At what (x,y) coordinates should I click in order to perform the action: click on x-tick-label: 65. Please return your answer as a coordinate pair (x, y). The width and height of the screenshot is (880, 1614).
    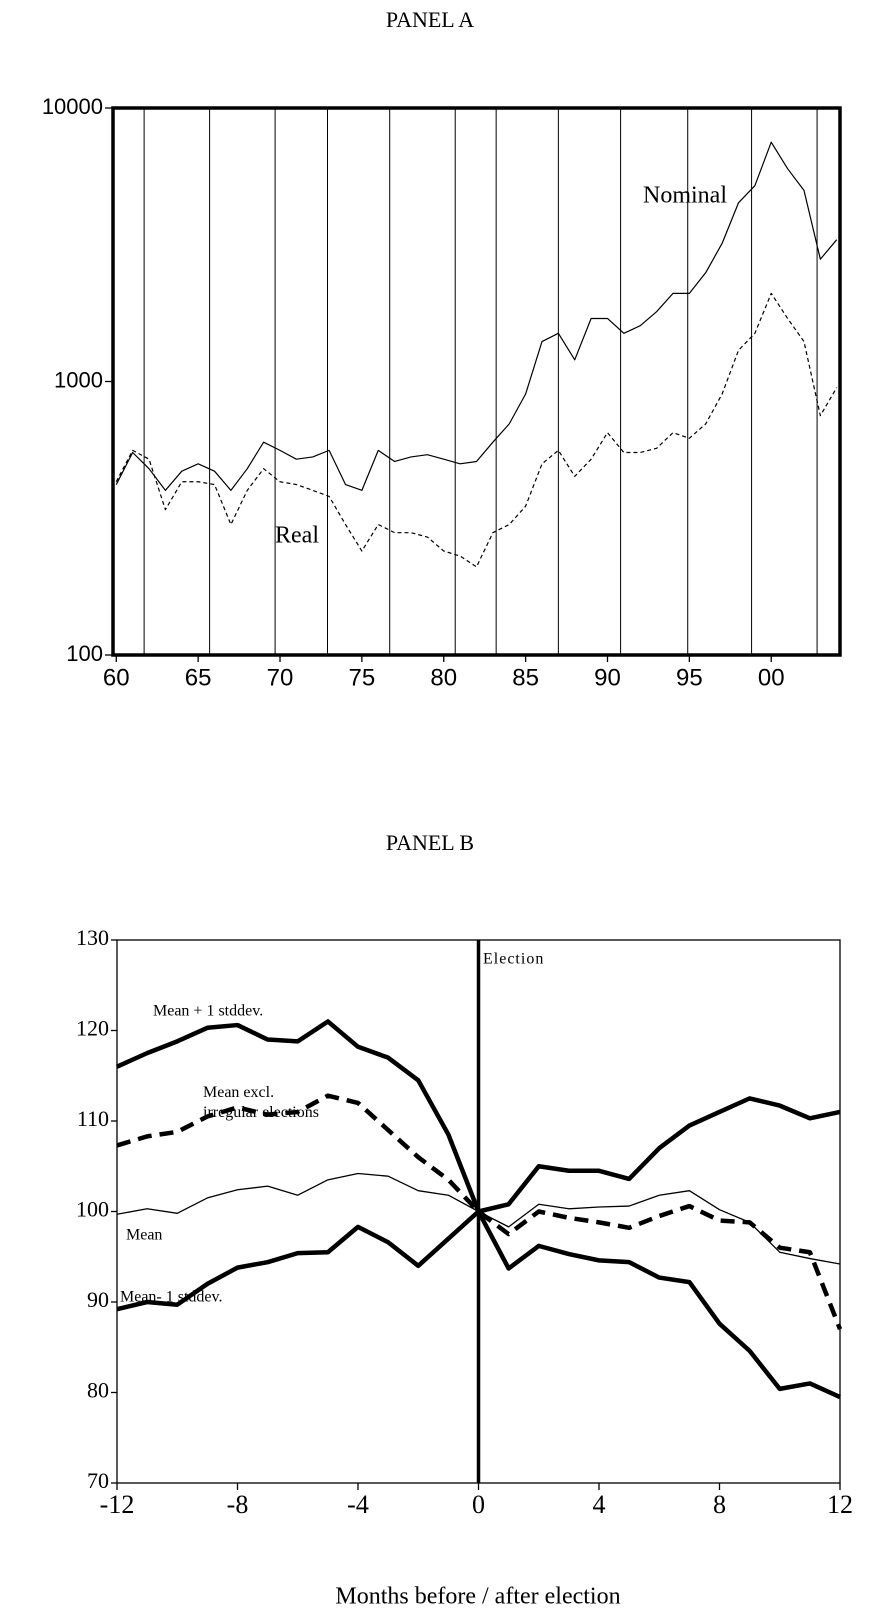
    Looking at the image, I should click on (198, 677).